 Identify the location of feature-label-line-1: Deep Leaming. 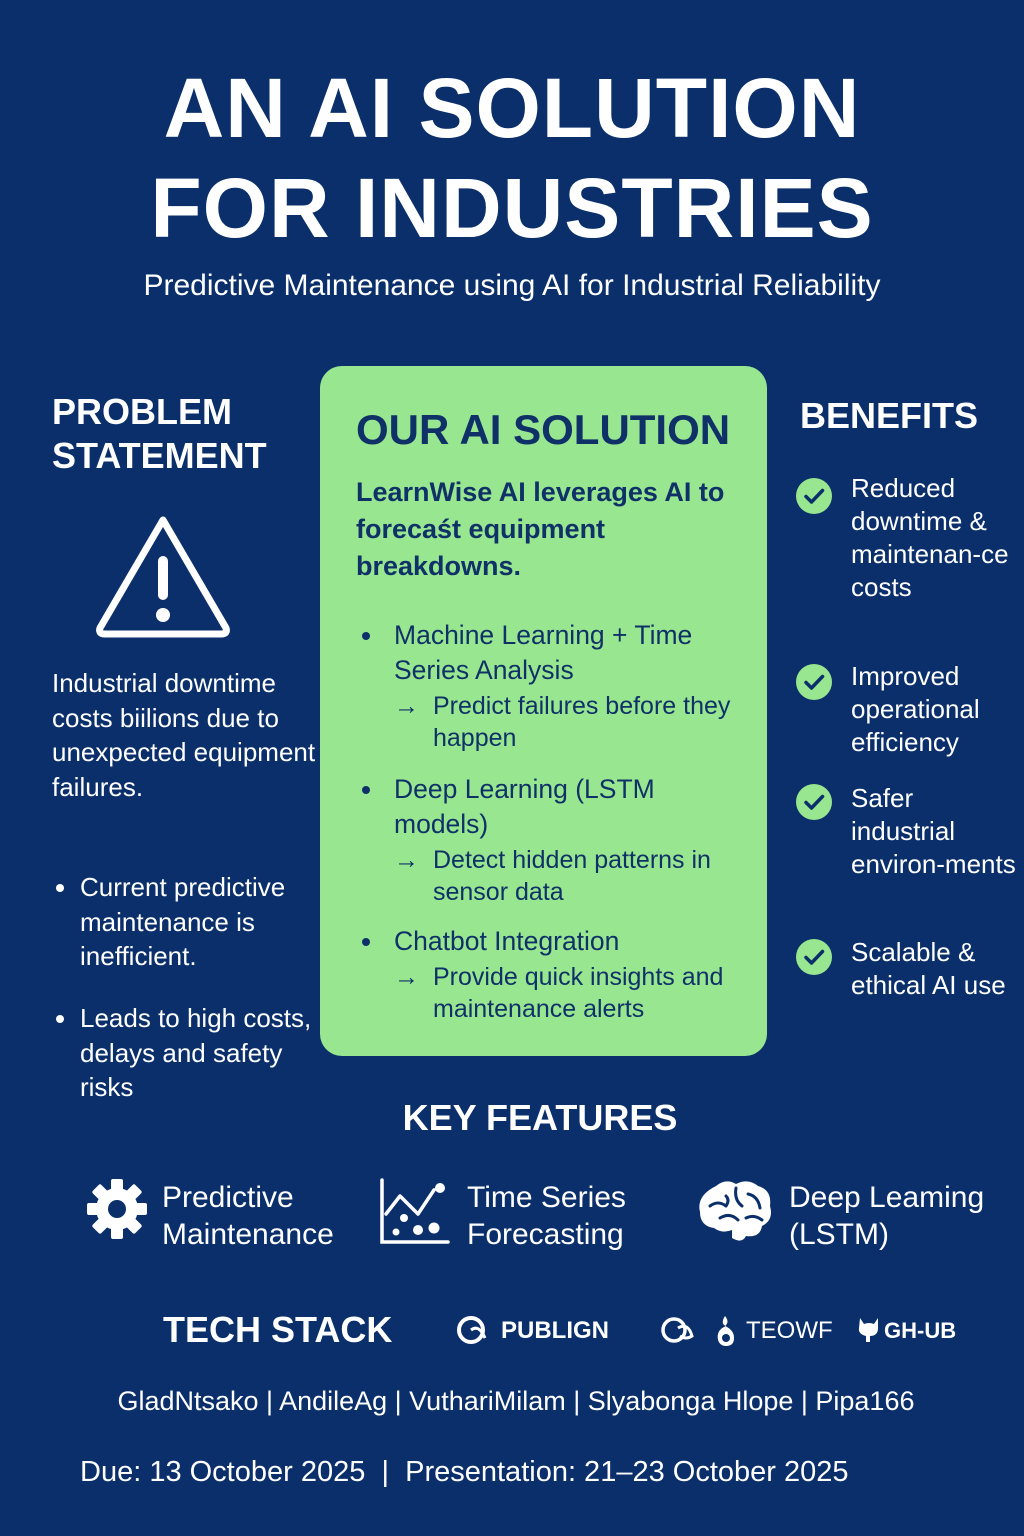
(887, 1197).